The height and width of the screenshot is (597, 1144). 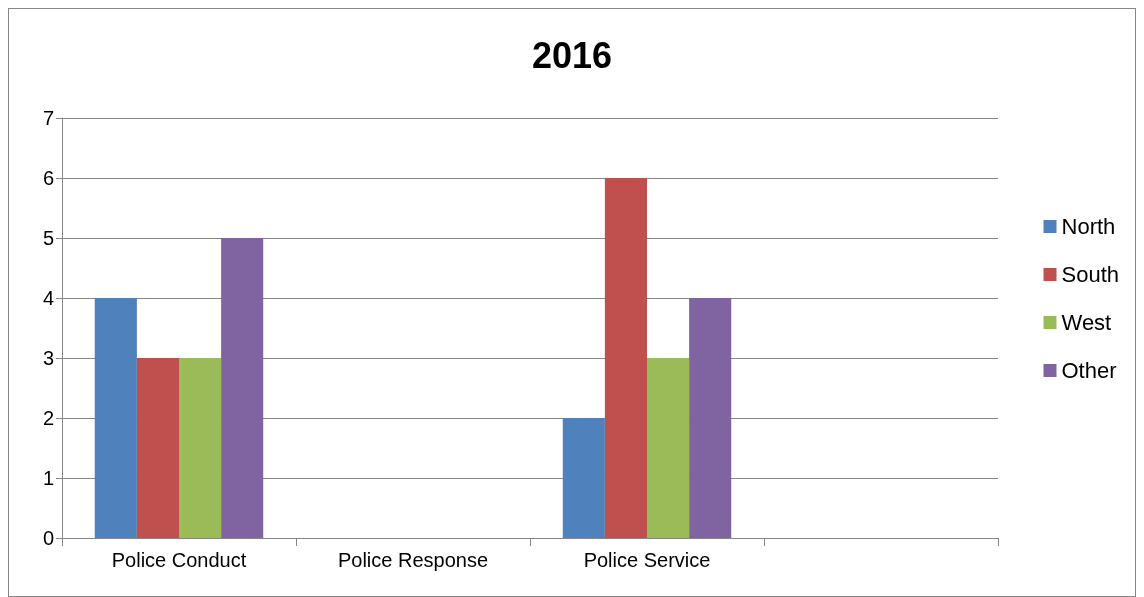 I want to click on chart-title: 2016, so click(x=572, y=55).